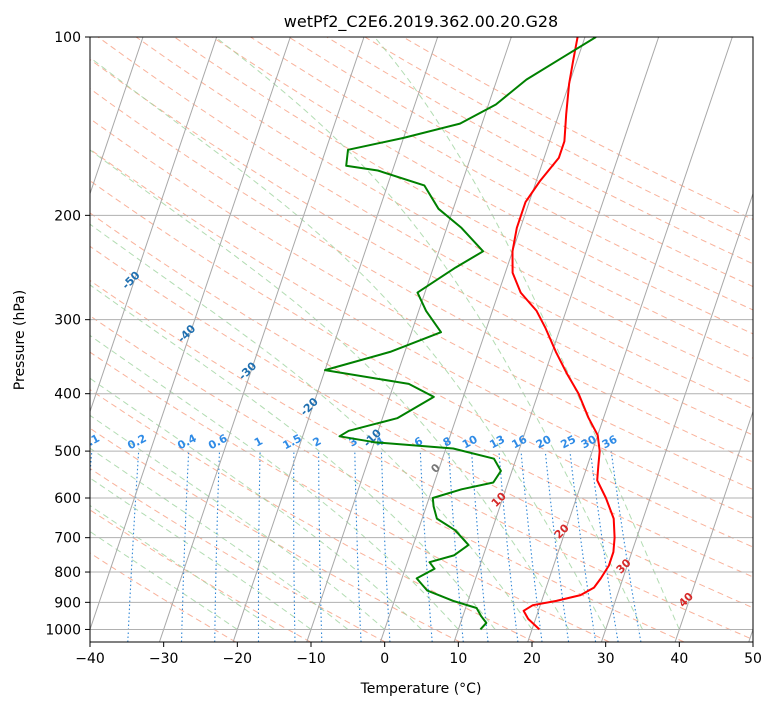 Image resolution: width=775 pixels, height=708 pixels. Describe the element at coordinates (520, 442) in the screenshot. I see `mixing-ratio-label: 16` at that location.